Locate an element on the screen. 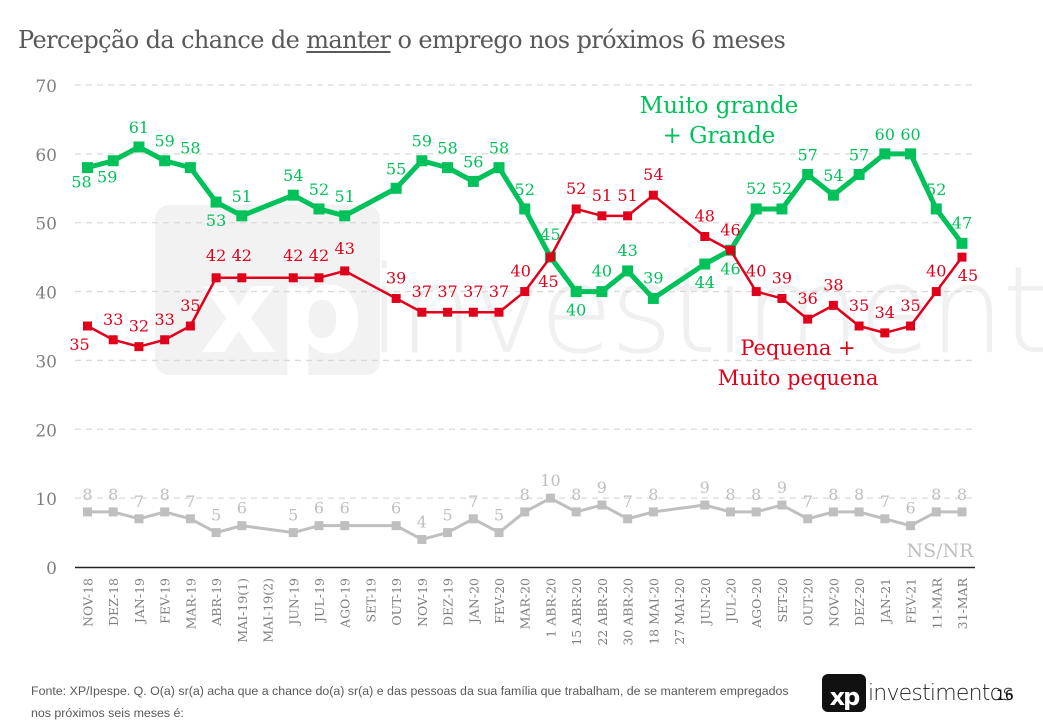 Image resolution: width=1043 pixels, height=726 pixels. data-label: 42 is located at coordinates (293, 255).